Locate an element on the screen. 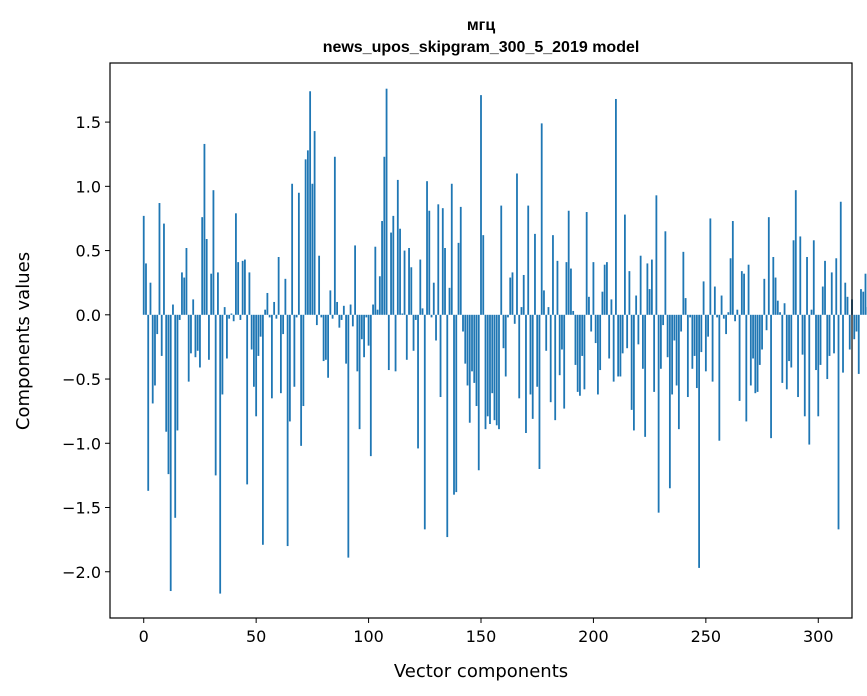 The width and height of the screenshot is (867, 696). chart-title-line2: news_upos_skipgram_300_5_2019 model is located at coordinates (481, 47).